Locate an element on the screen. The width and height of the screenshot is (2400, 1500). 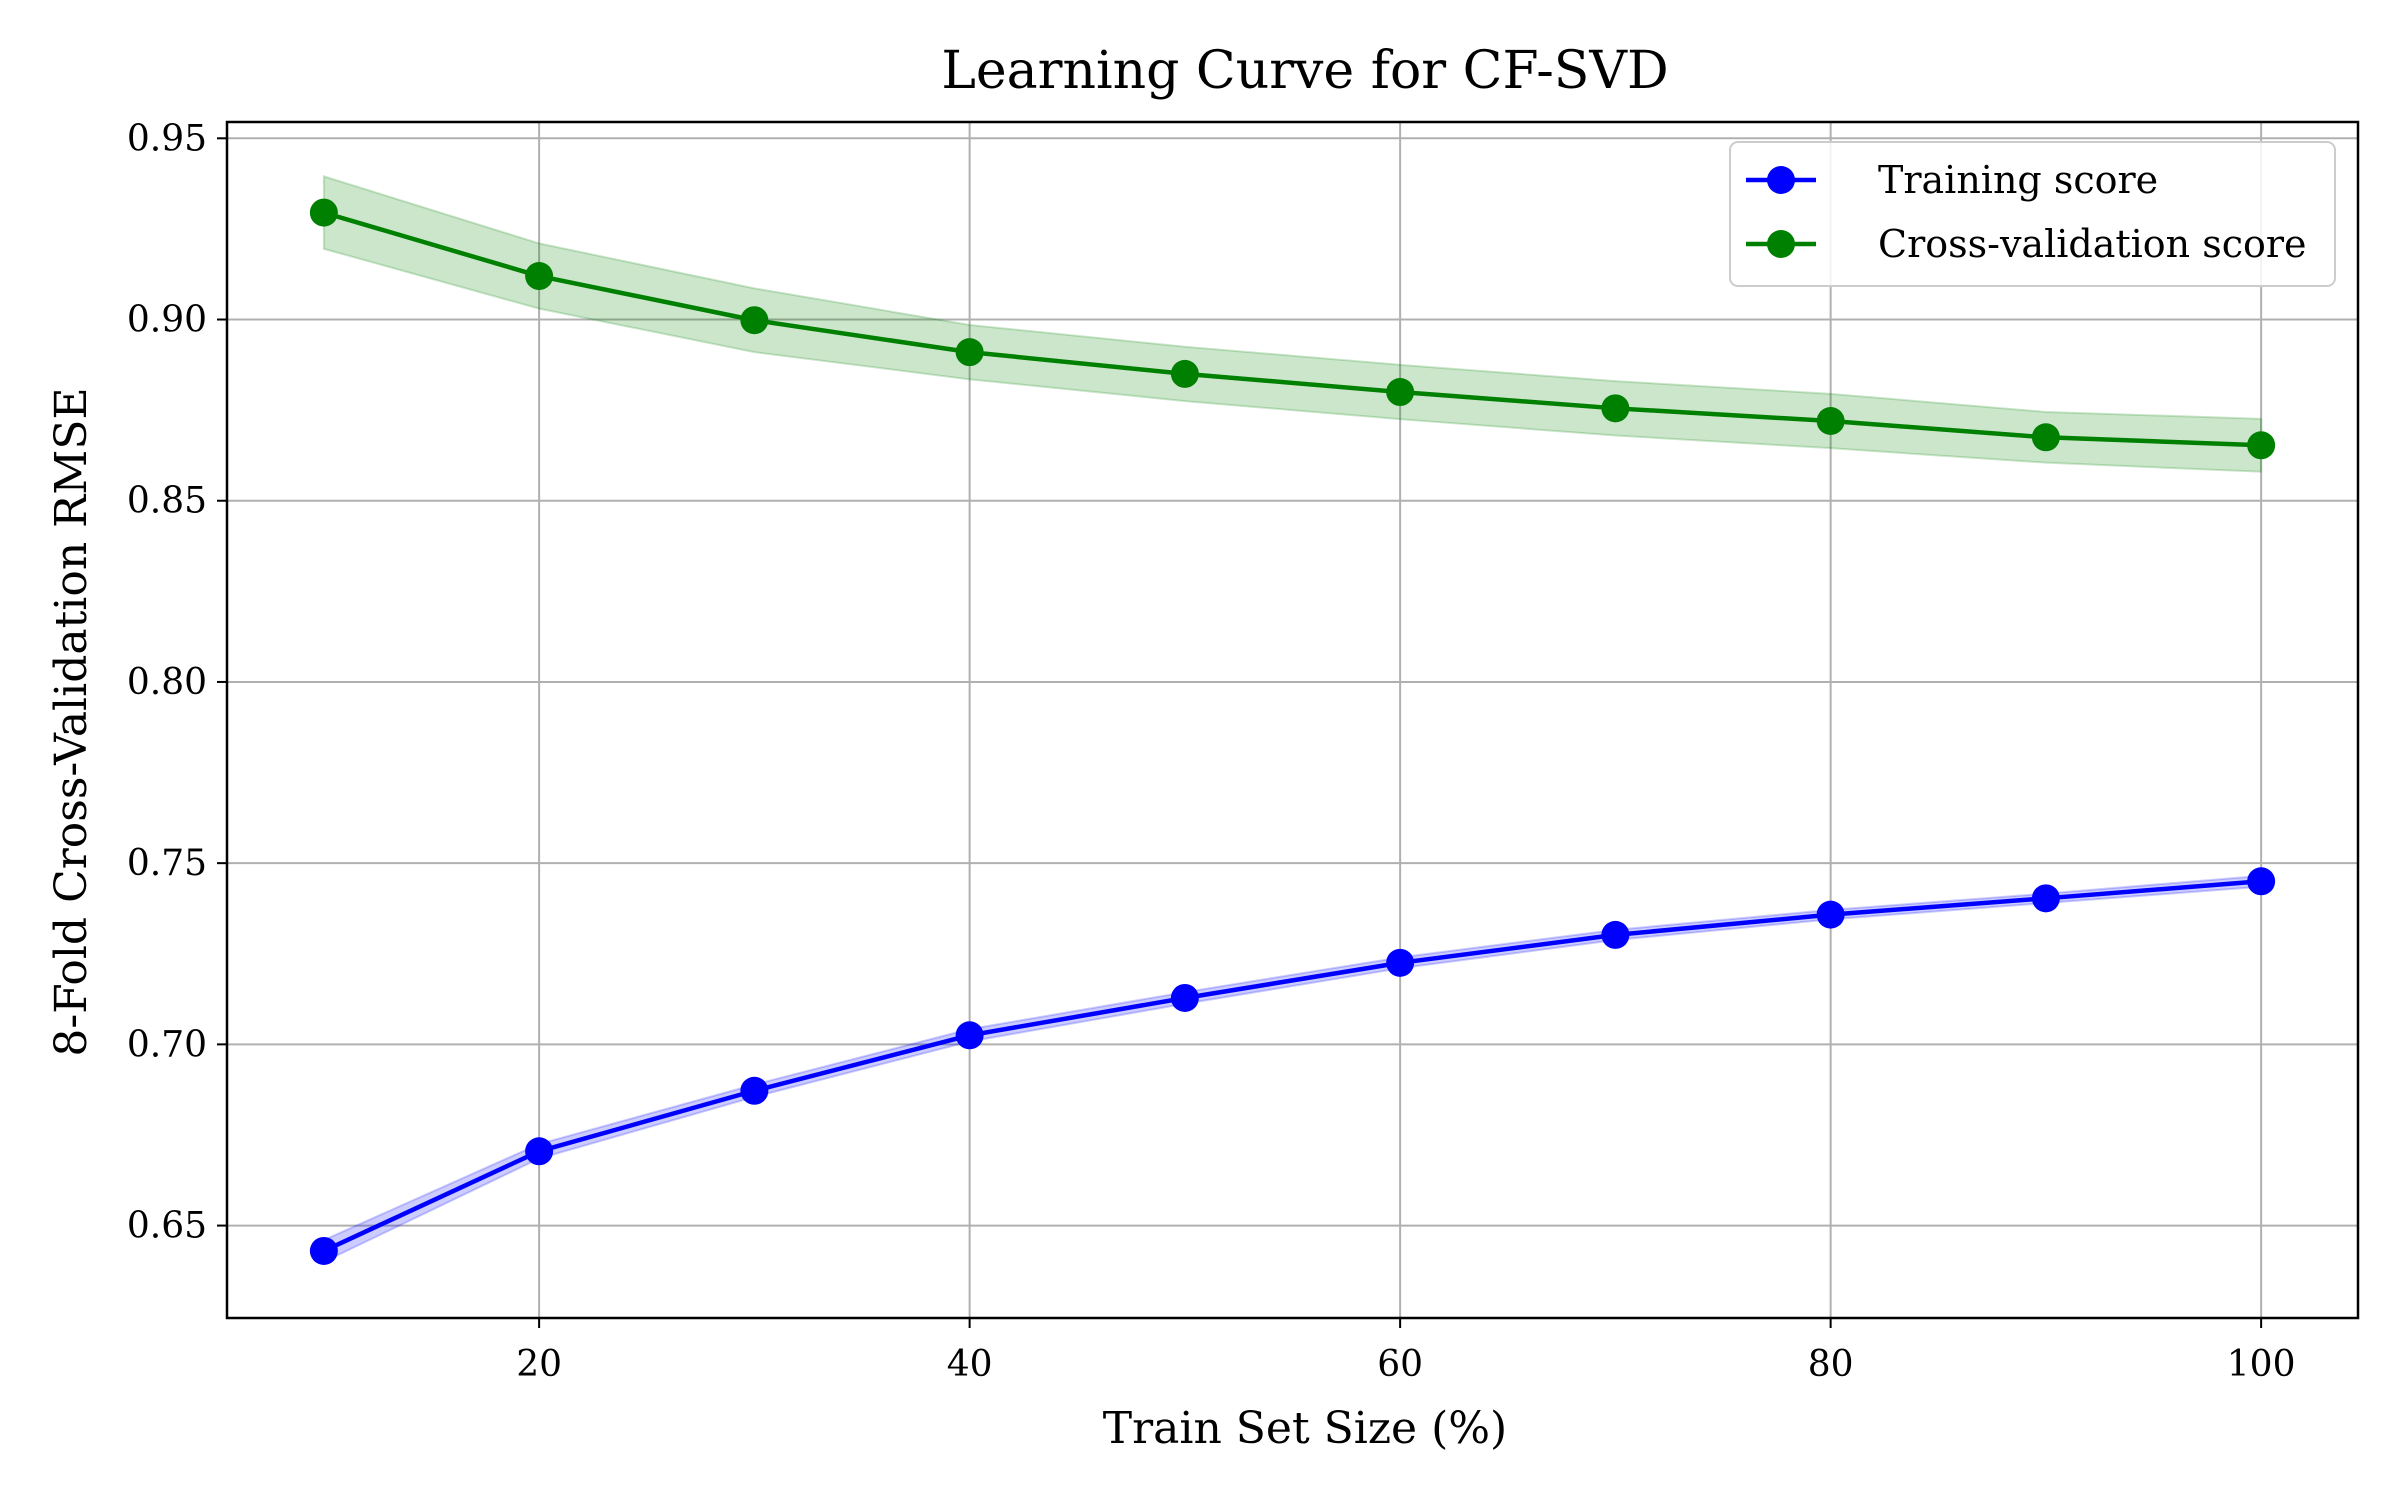
x-tick-label: 60 is located at coordinates (1400, 1364).